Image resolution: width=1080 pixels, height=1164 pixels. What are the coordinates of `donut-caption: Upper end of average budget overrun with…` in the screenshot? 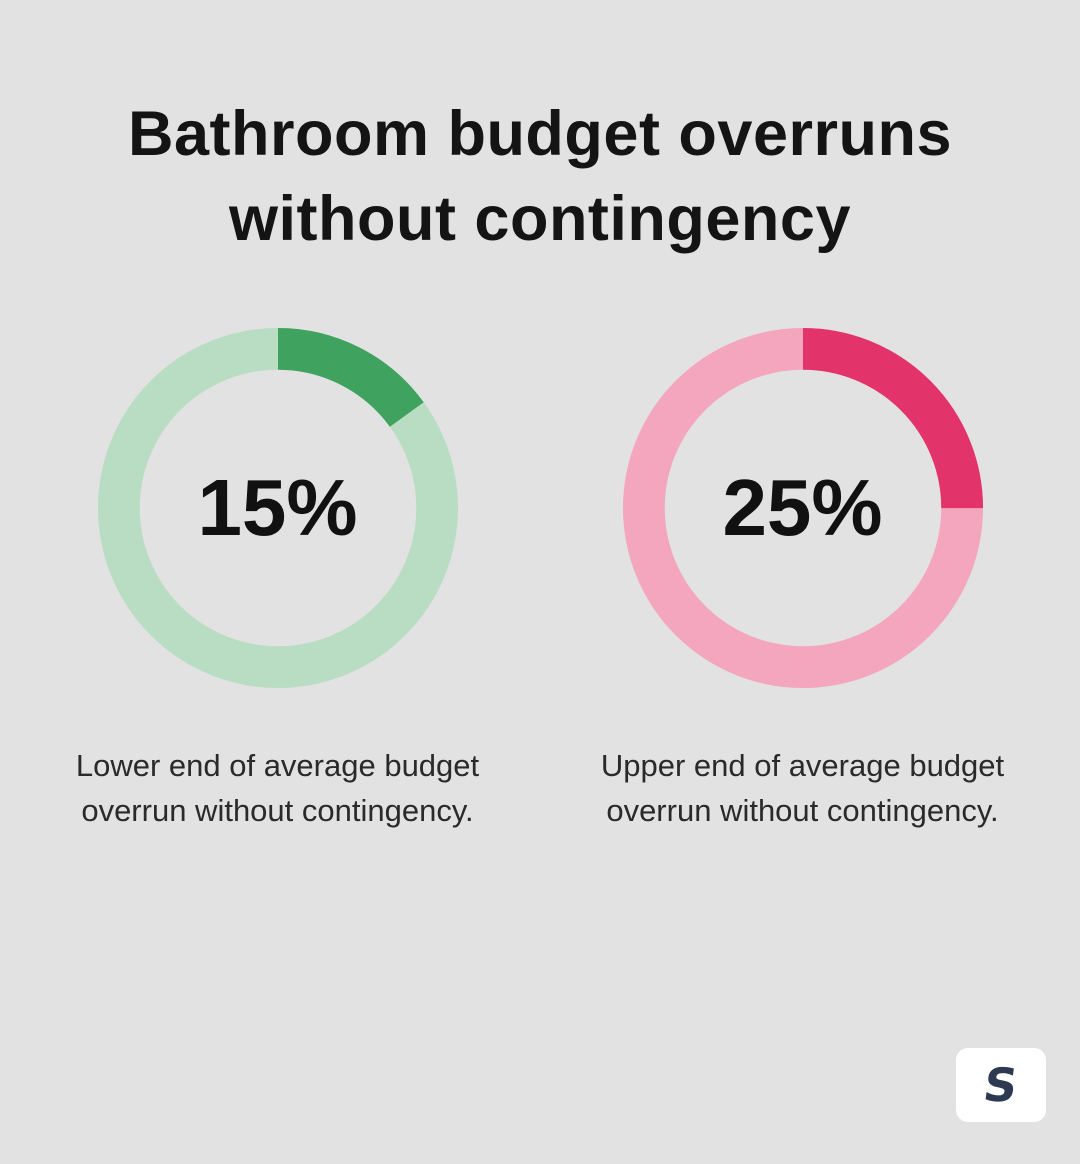 It's located at (802, 788).